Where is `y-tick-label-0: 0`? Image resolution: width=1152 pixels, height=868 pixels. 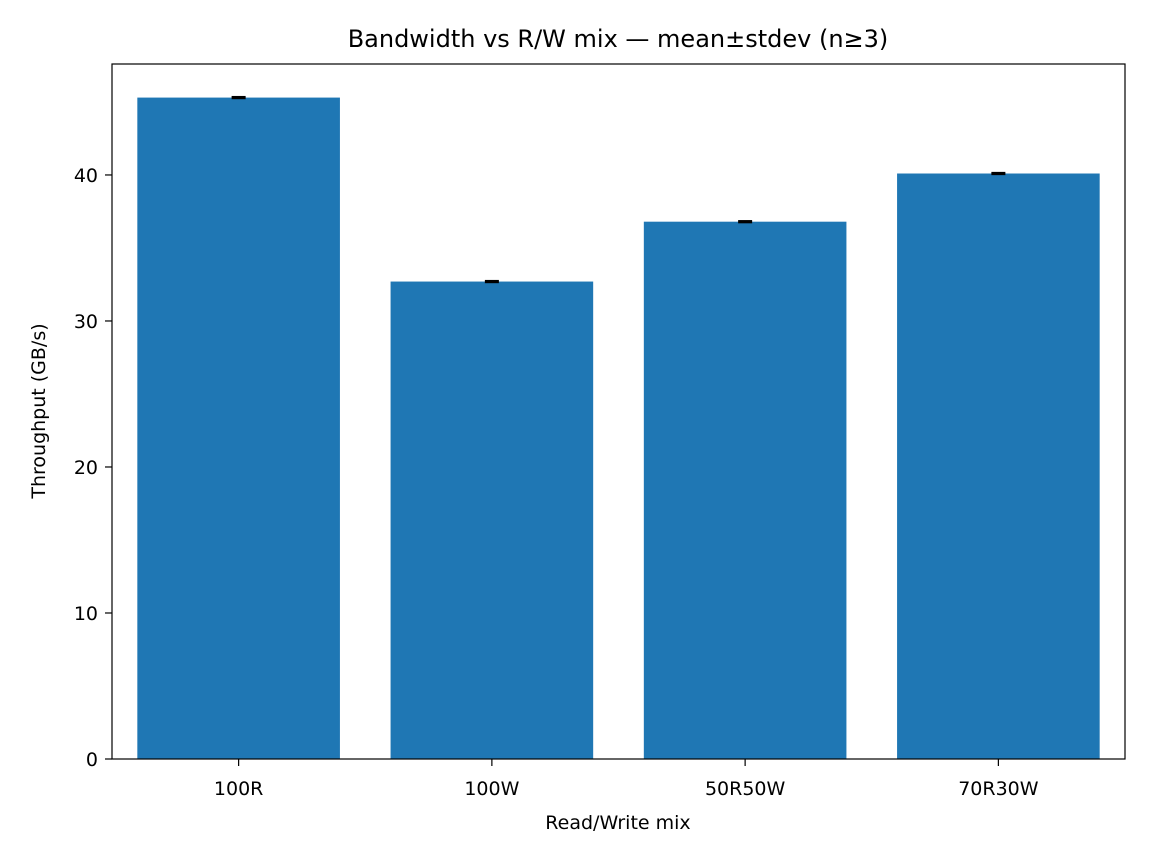
y-tick-label-0: 0 is located at coordinates (92, 760).